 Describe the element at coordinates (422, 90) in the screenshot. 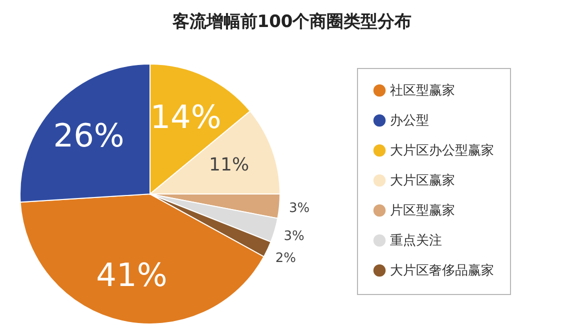

I see `legend-label: 社区型赢家` at that location.